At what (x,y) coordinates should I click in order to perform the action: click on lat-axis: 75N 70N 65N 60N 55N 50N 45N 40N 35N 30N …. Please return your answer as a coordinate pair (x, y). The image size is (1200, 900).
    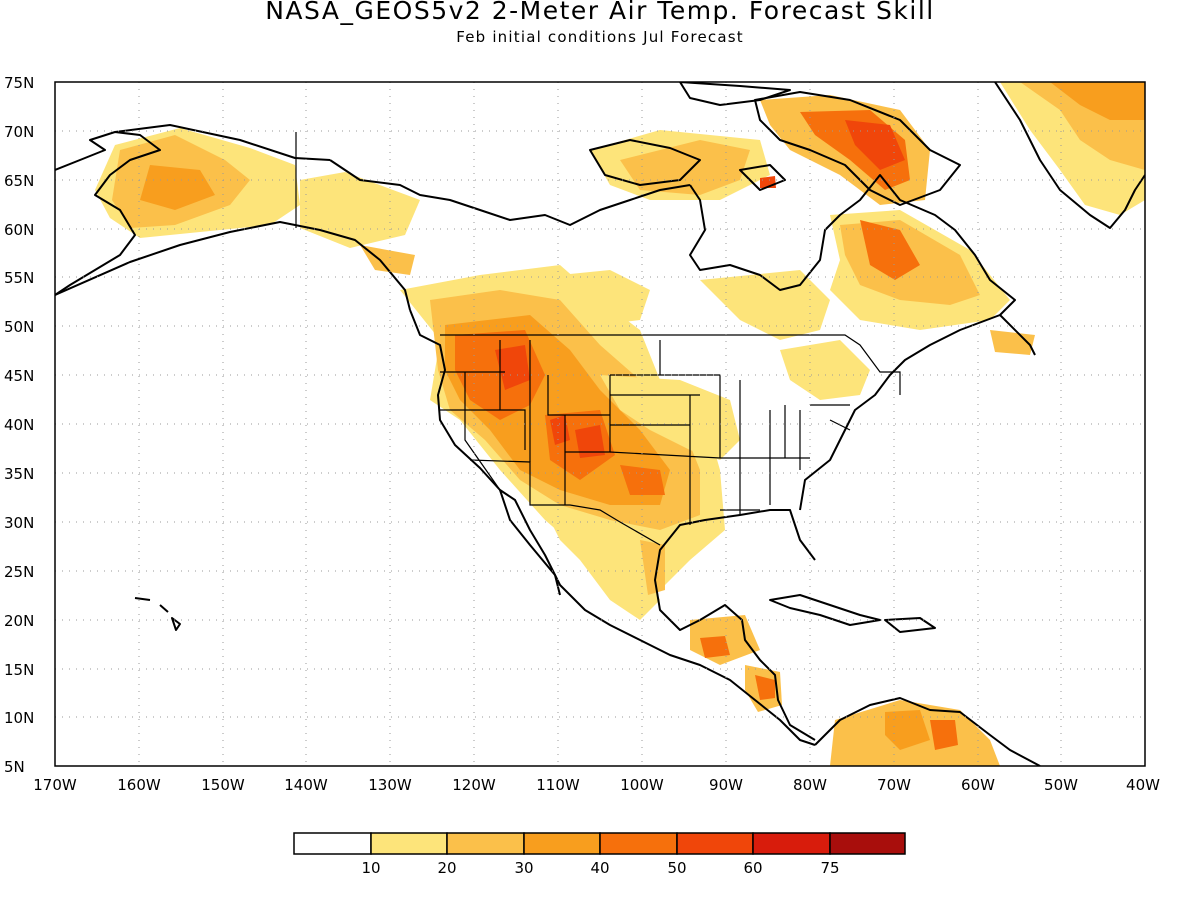
    Looking at the image, I should click on (19, 425).